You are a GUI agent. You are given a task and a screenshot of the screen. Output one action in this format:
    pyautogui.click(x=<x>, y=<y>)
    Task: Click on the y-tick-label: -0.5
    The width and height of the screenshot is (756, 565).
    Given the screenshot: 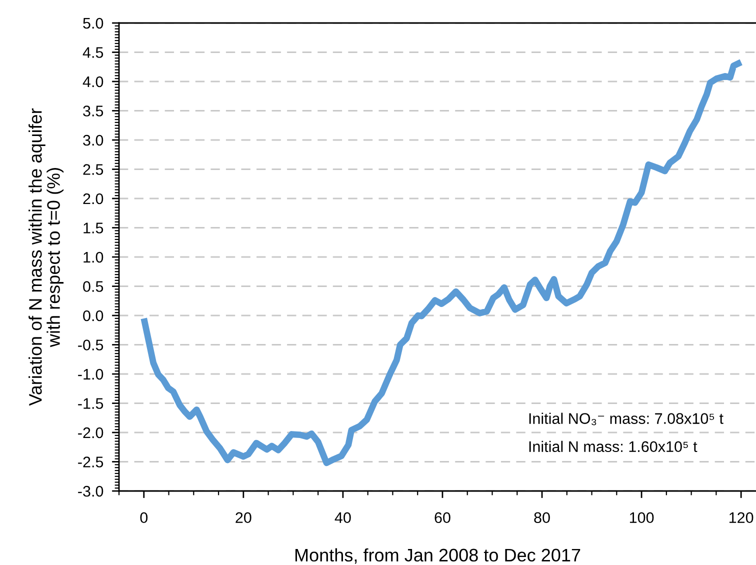 What is the action you would take?
    pyautogui.click(x=91, y=345)
    